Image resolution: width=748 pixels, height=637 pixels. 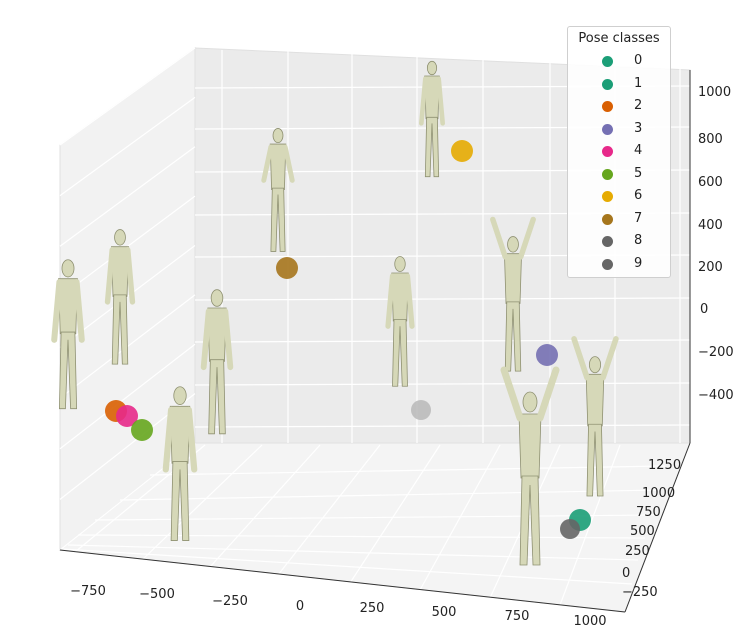 What do you see at coordinates (664, 465) in the screenshot?
I see `y-tick-label: 1250` at bounding box center [664, 465].